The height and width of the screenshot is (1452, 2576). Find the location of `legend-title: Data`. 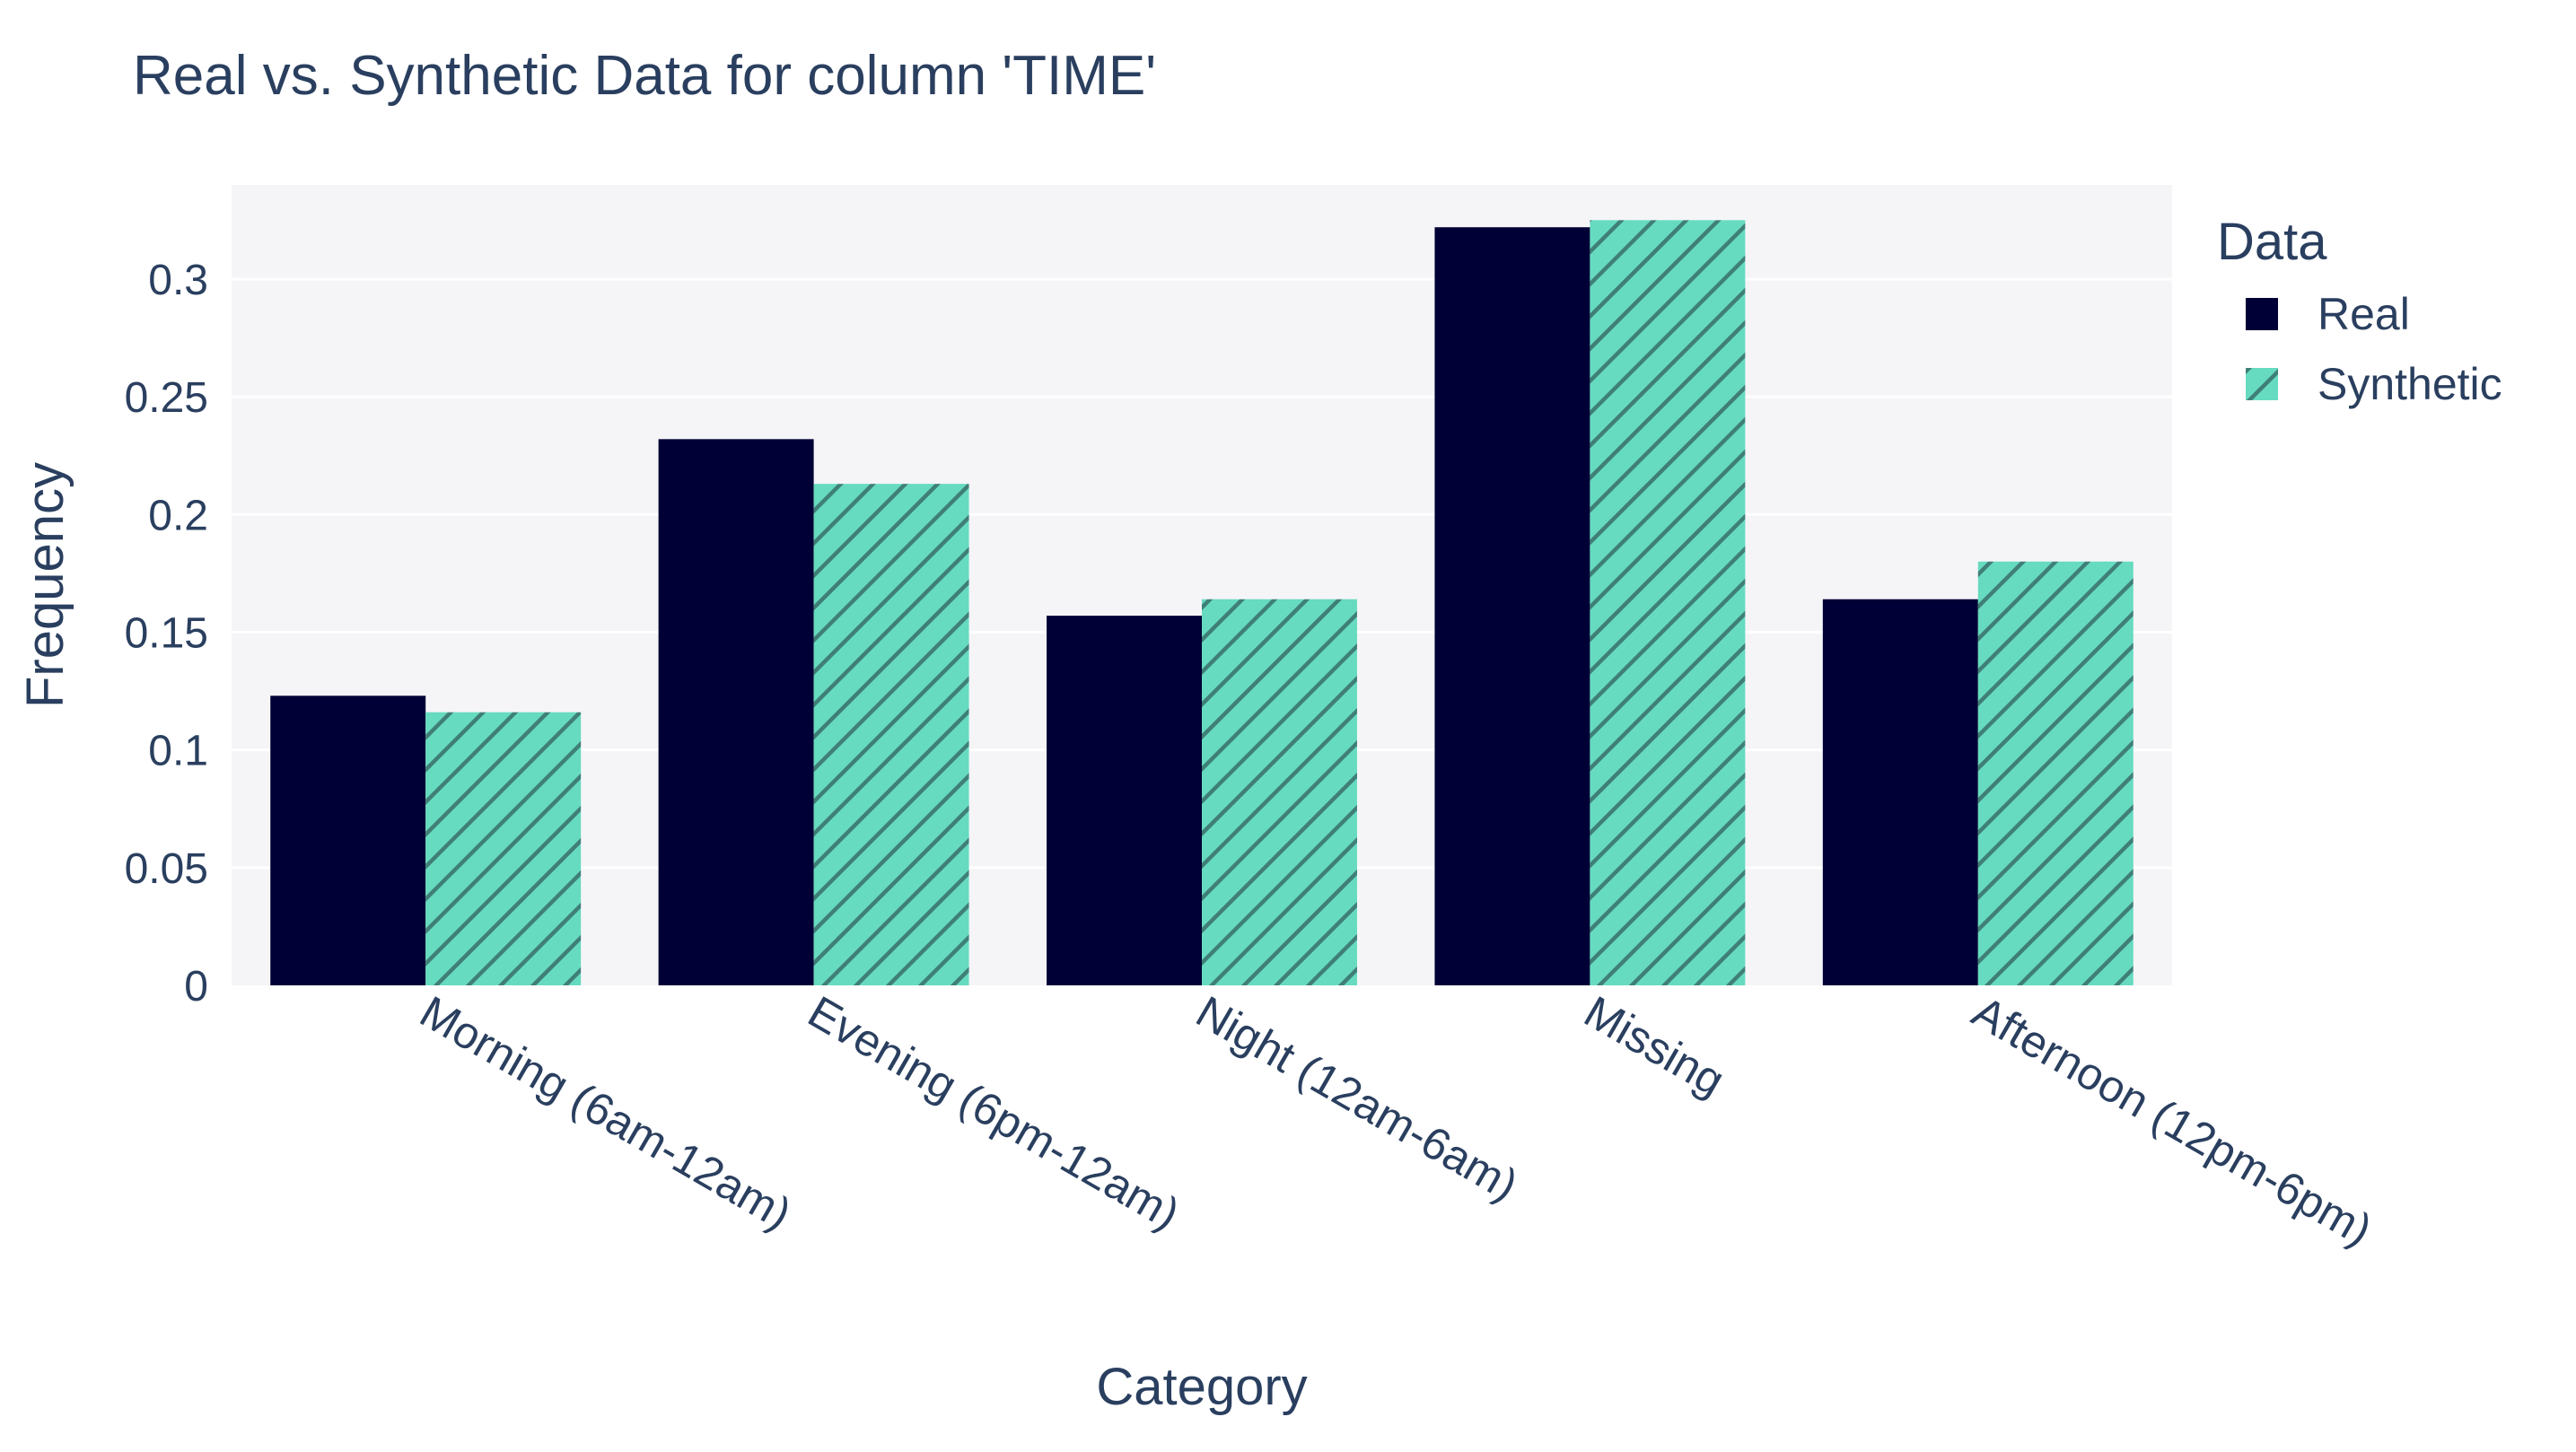

legend-title: Data is located at coordinates (2272, 242).